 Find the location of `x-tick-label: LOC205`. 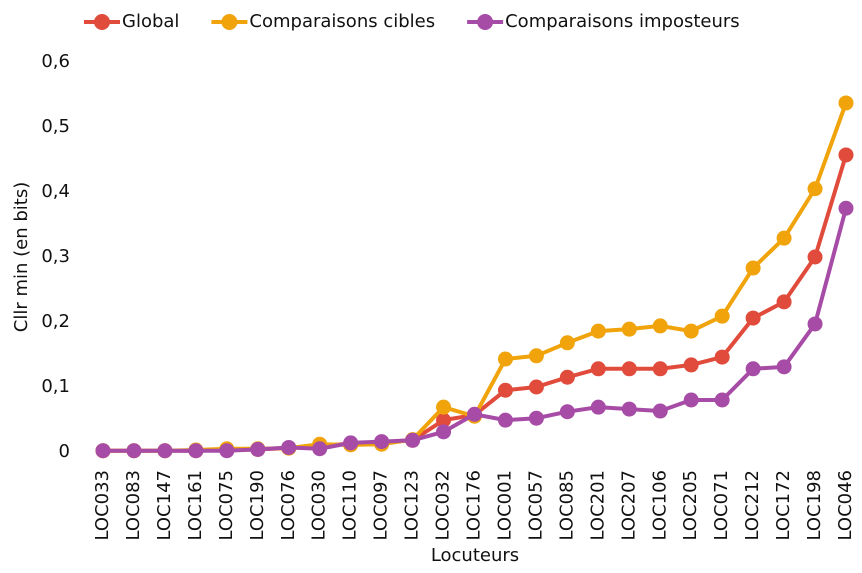

x-tick-label: LOC205 is located at coordinates (690, 505).